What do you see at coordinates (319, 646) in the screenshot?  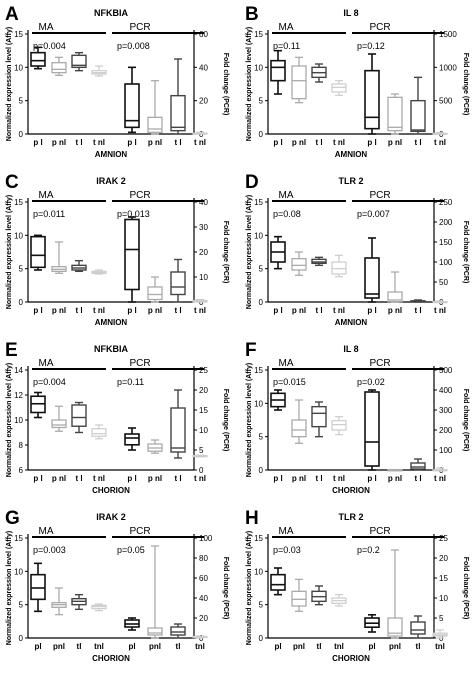 I see `category-label: tl` at bounding box center [319, 646].